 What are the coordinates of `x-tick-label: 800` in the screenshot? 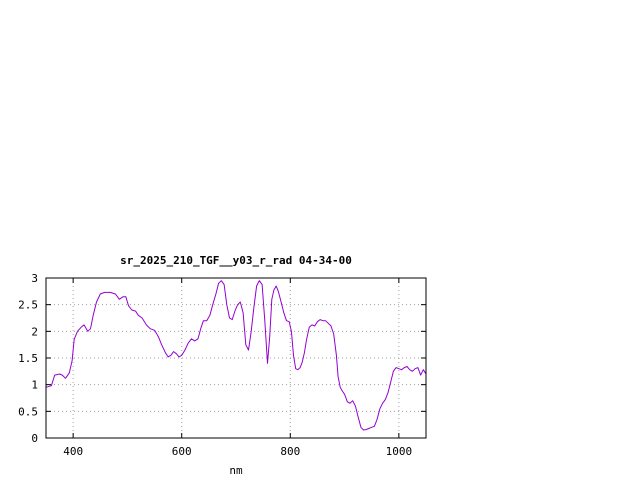 It's located at (290, 451).